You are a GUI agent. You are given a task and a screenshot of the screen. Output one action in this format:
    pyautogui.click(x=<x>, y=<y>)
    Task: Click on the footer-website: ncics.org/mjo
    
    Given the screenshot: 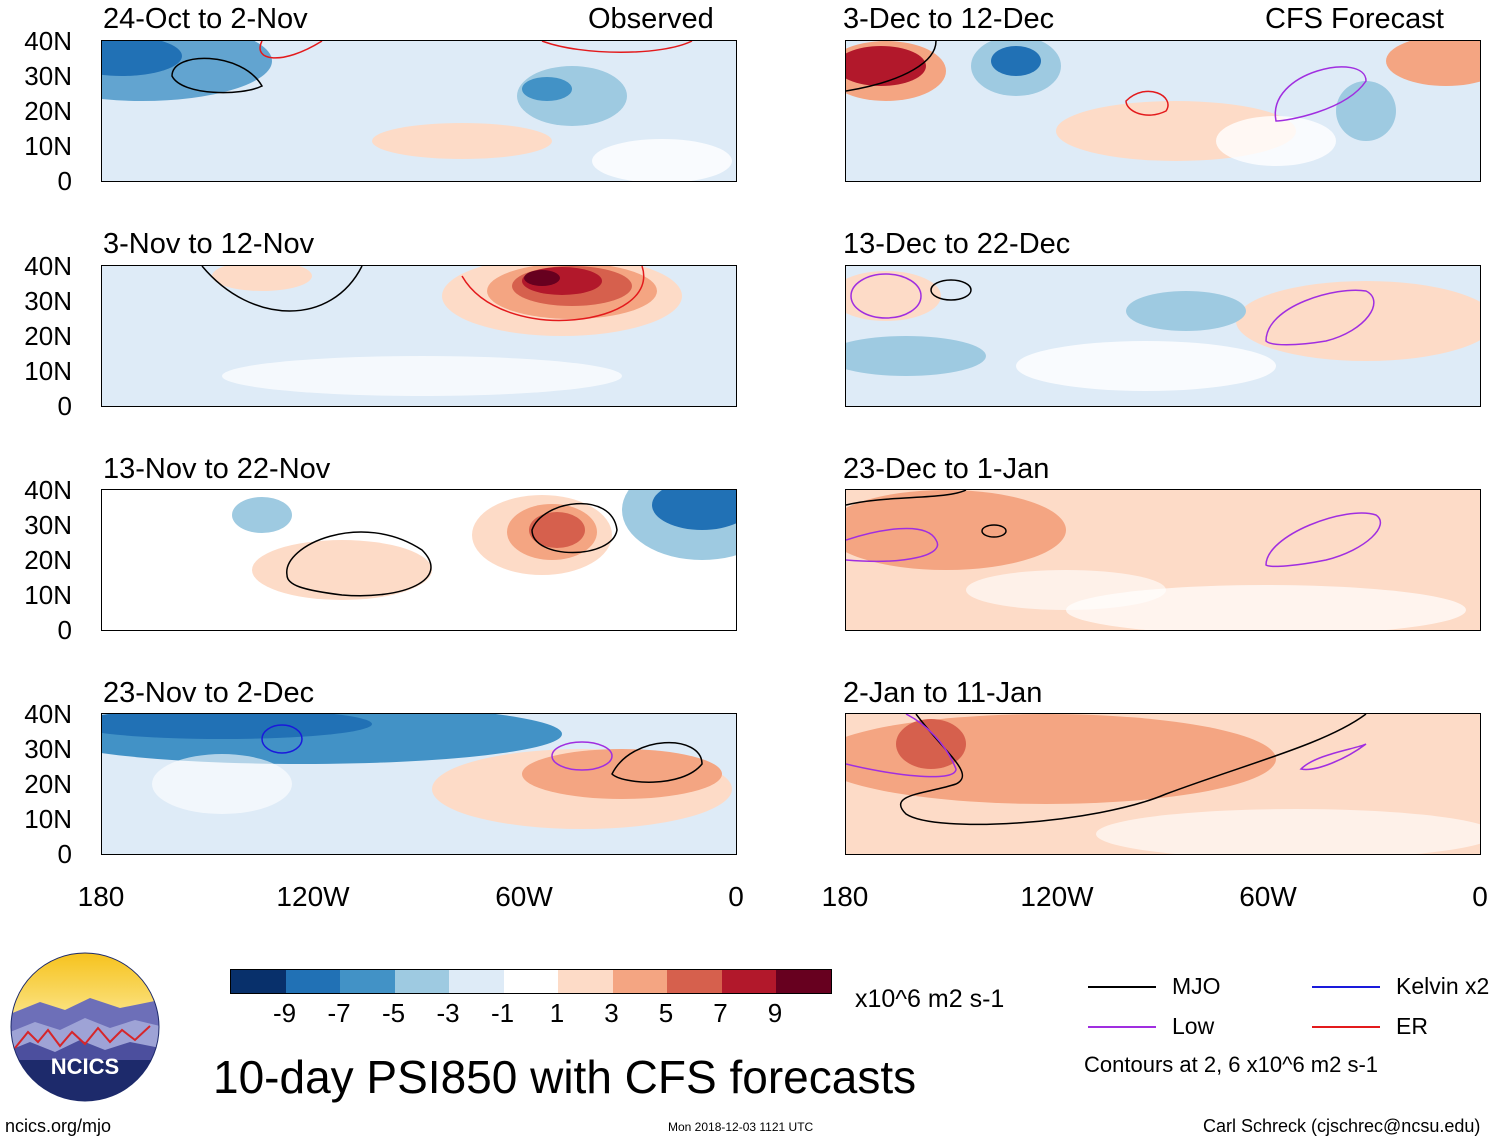 What is the action you would take?
    pyautogui.click(x=58, y=1126)
    